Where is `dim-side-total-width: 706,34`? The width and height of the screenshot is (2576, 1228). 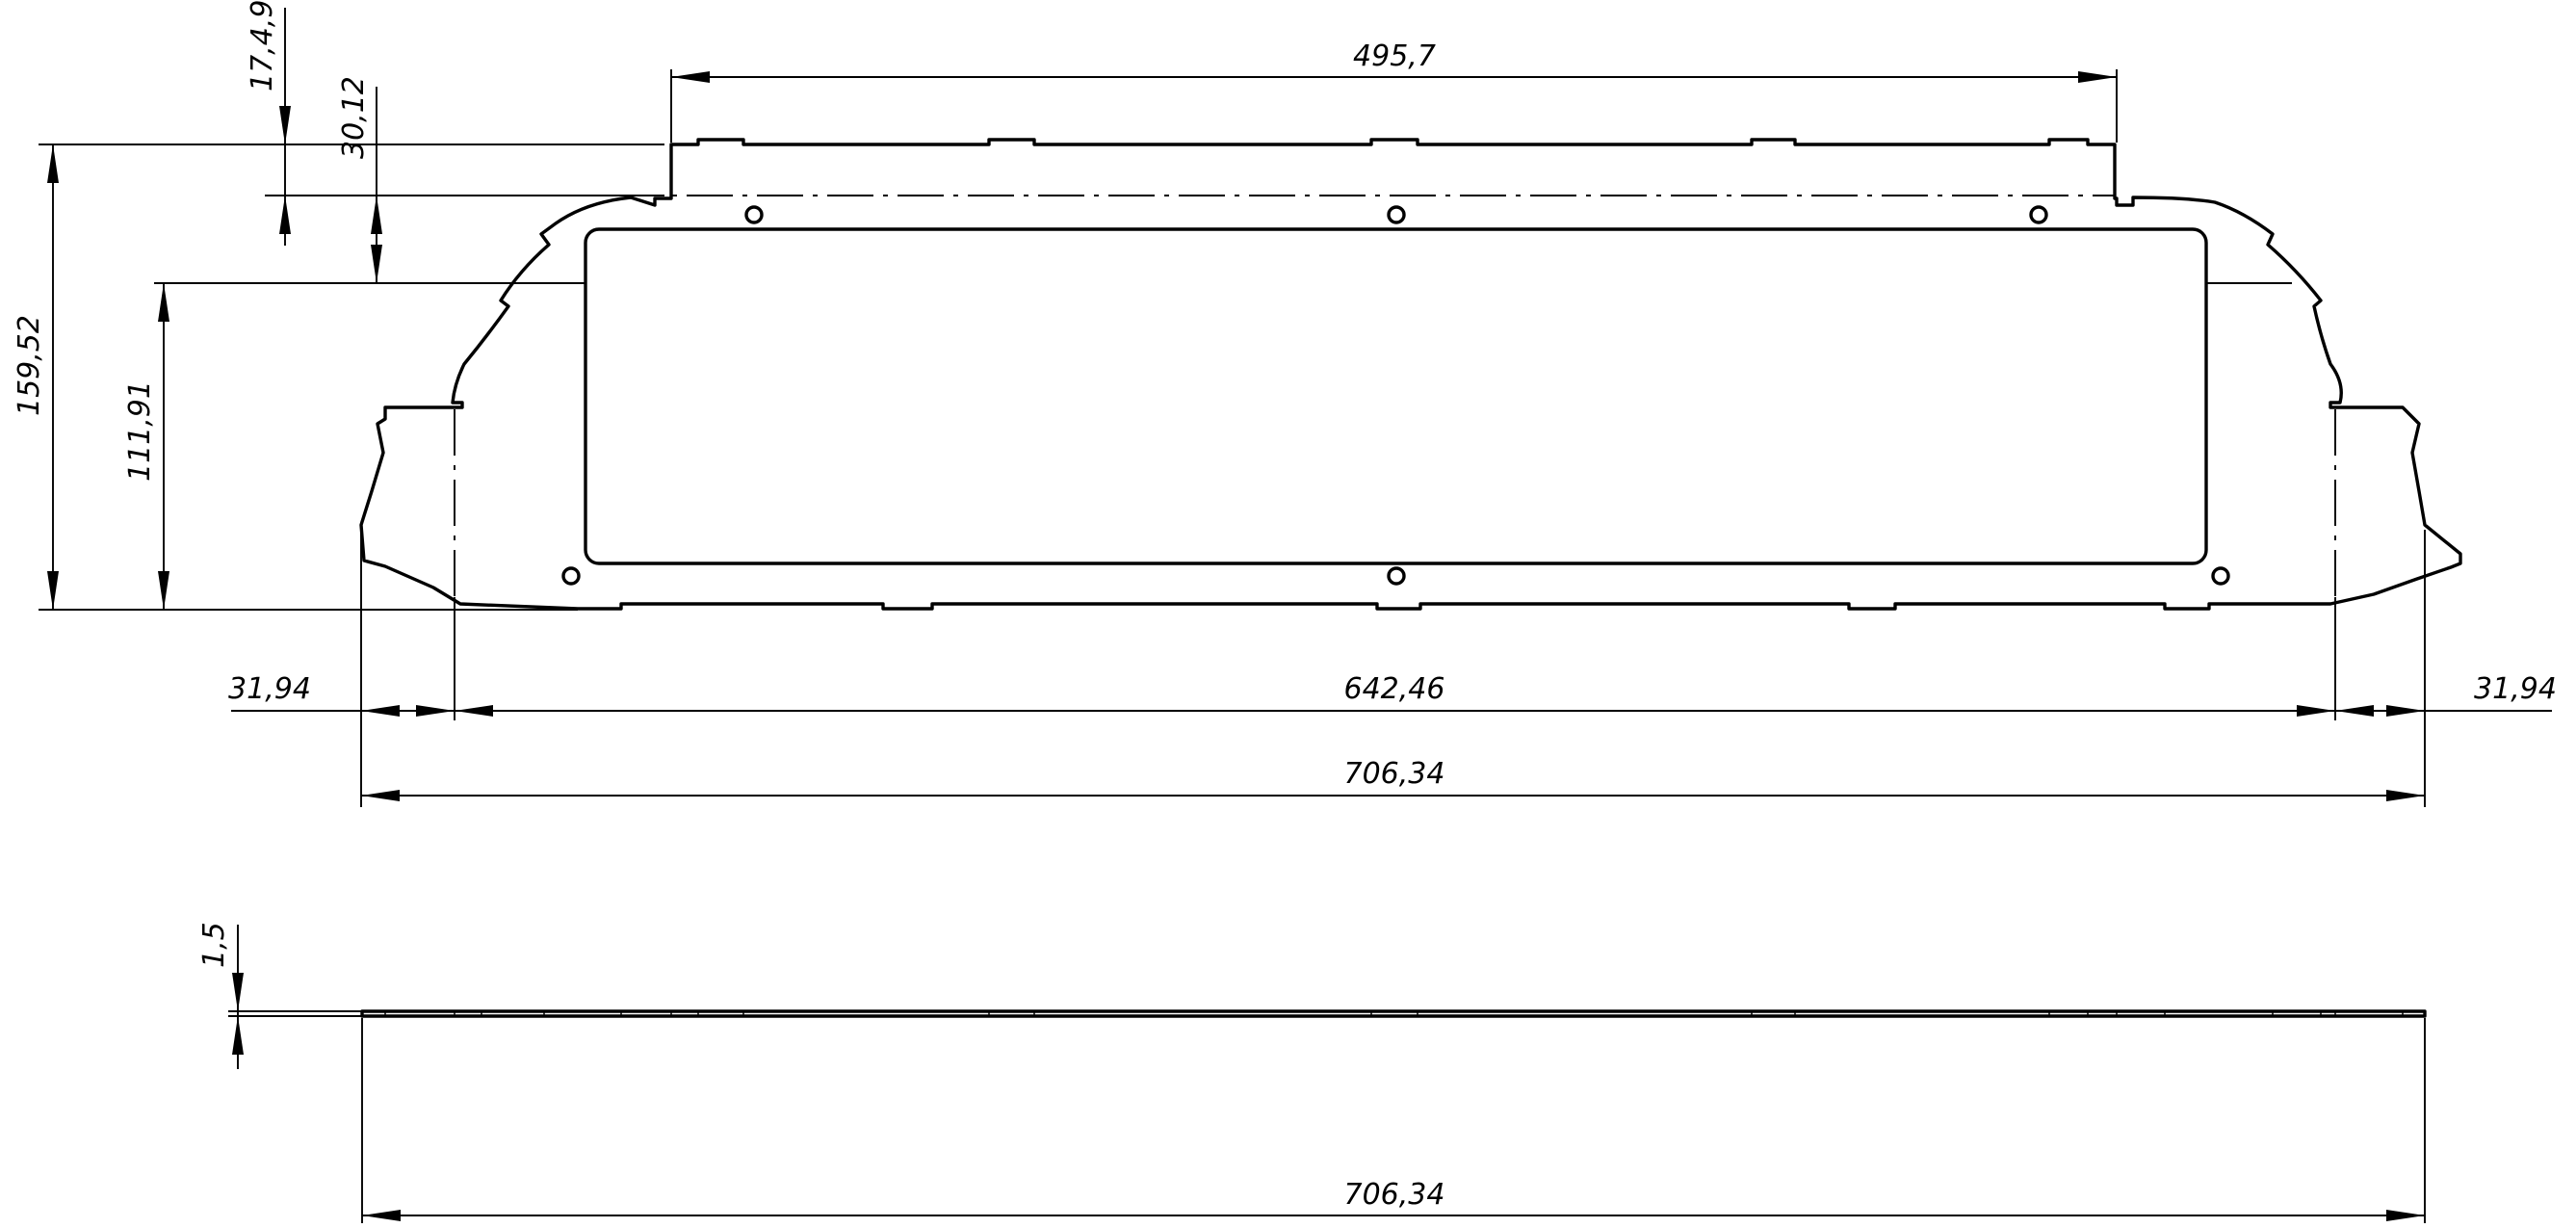 dim-side-total-width: 706,34 is located at coordinates (1394, 1195).